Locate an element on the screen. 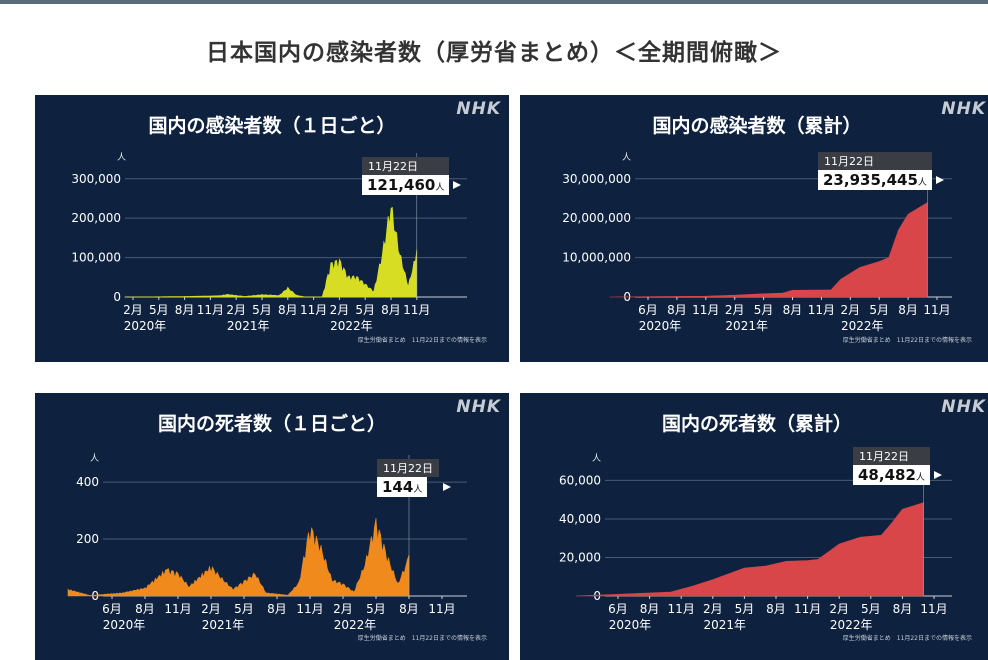 Image resolution: width=988 pixels, height=660 pixels. y-tick-label: 30,000,000 is located at coordinates (596, 179).